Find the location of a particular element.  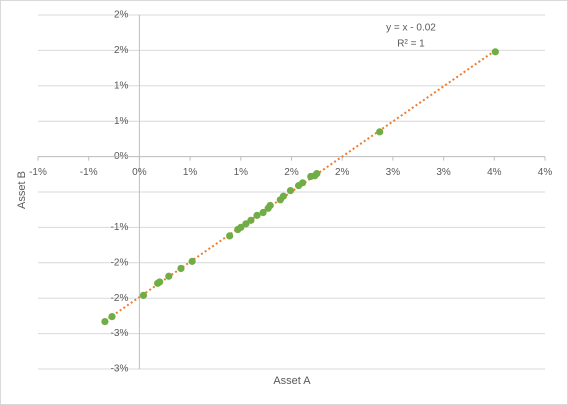

x-tick-label: 0% is located at coordinates (139, 172).